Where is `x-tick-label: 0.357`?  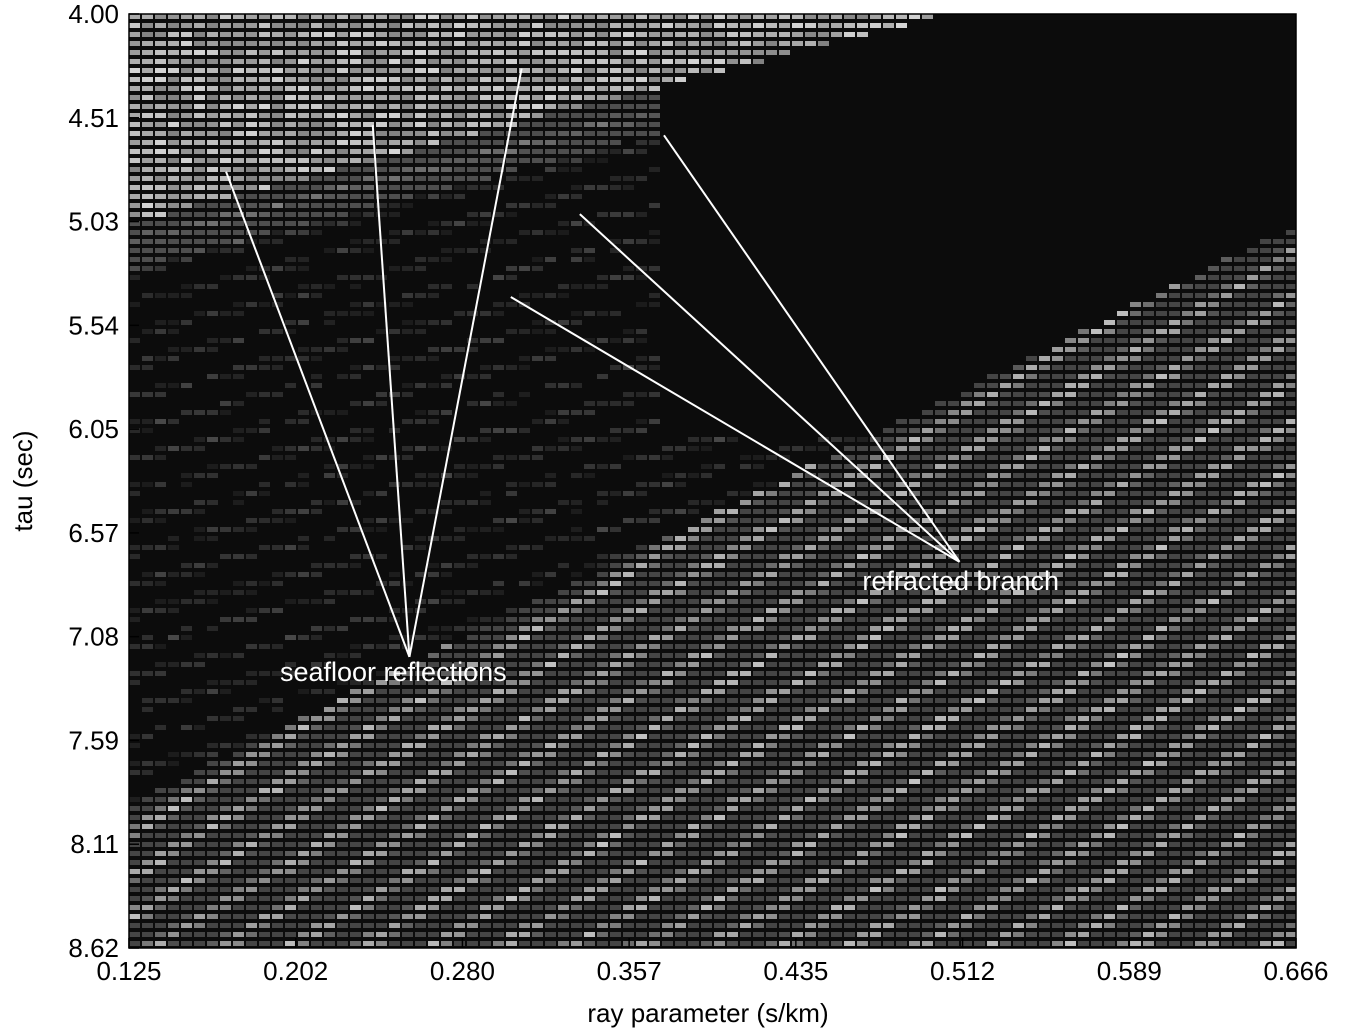 x-tick-label: 0.357 is located at coordinates (629, 971).